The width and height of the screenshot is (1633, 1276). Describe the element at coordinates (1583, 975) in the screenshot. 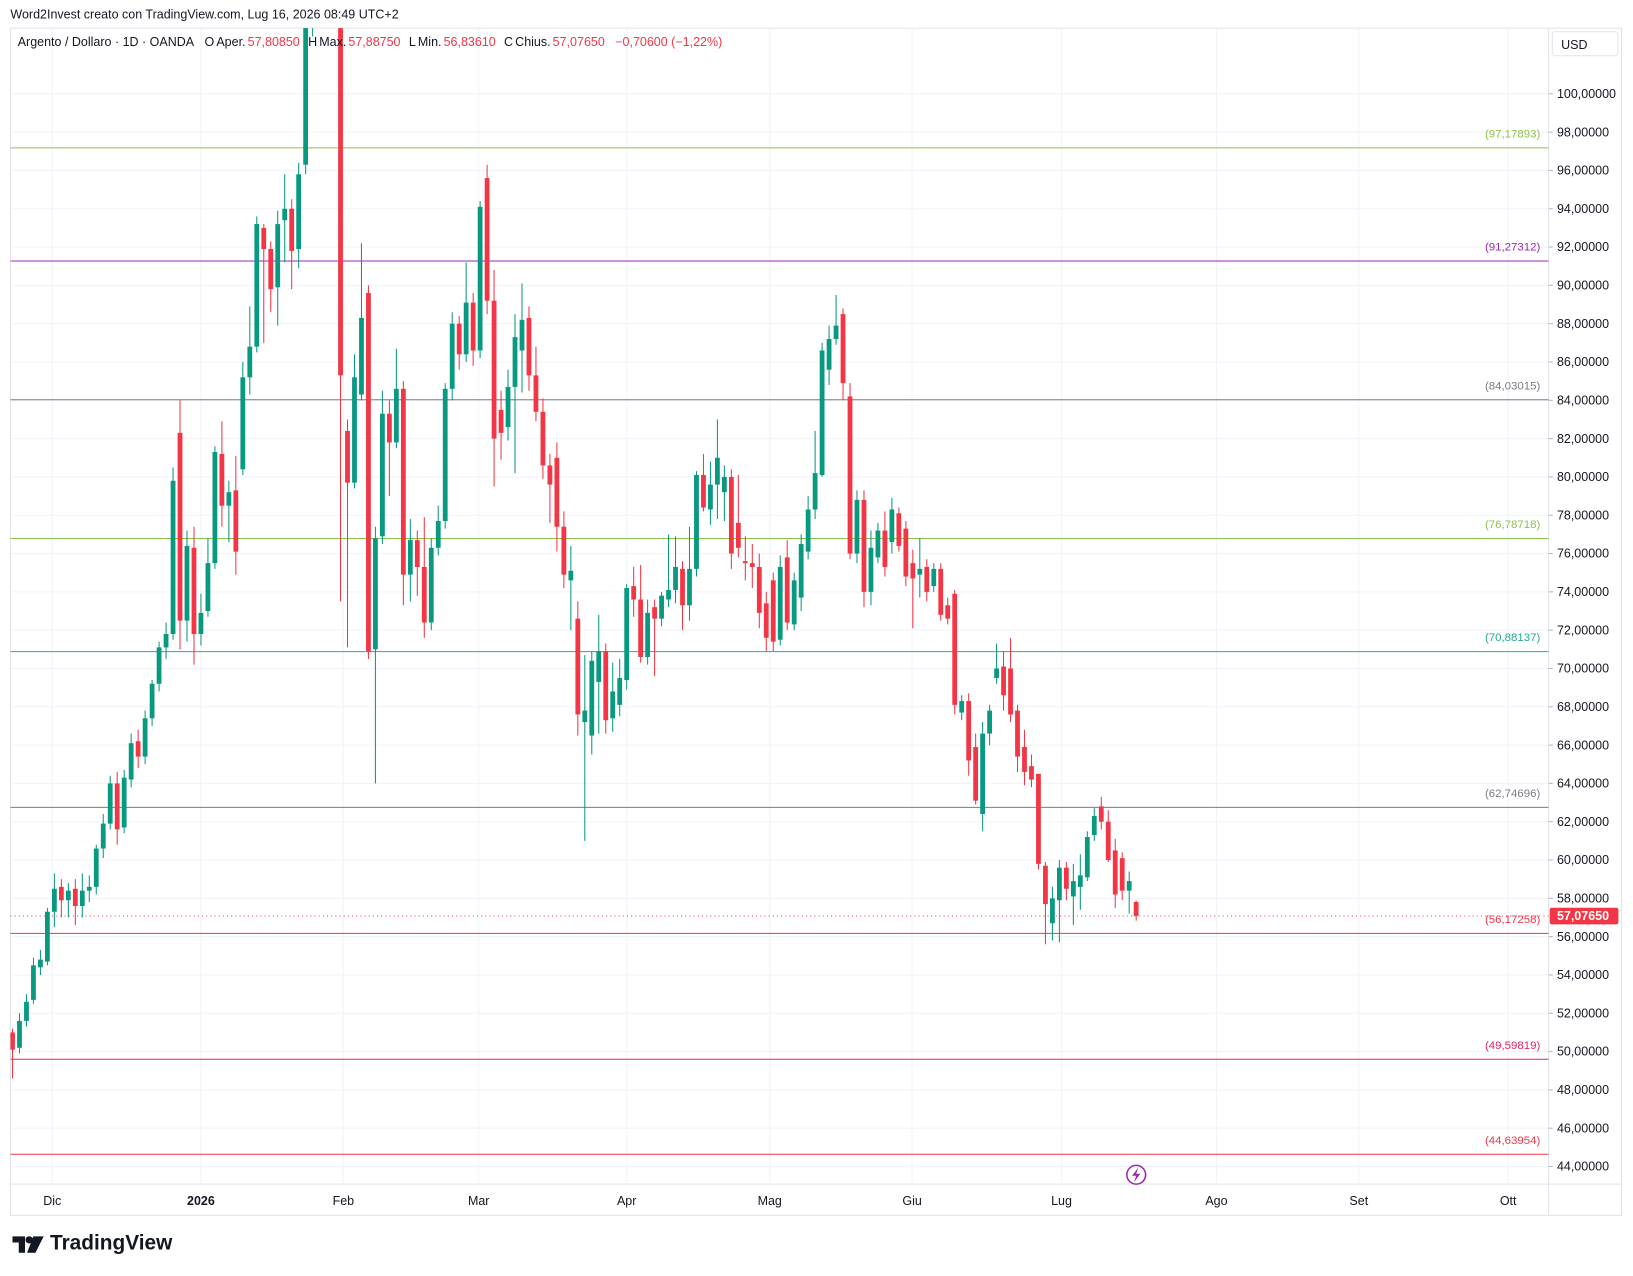

I see `y-tick-label: 54,00000` at that location.